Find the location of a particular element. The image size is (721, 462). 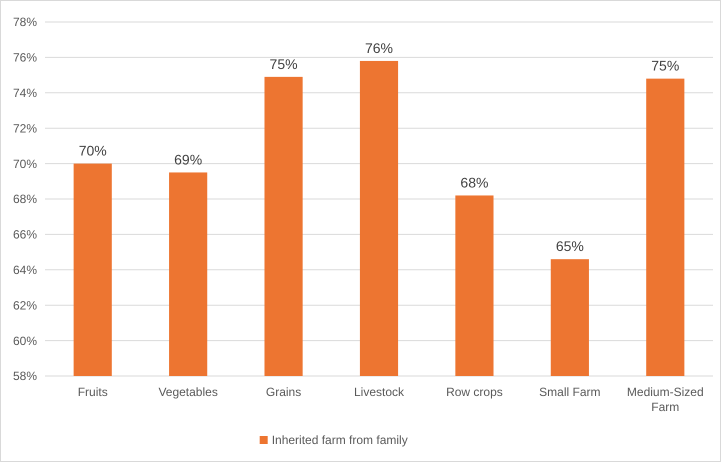

x-tick-label: Fruits is located at coordinates (93, 392).